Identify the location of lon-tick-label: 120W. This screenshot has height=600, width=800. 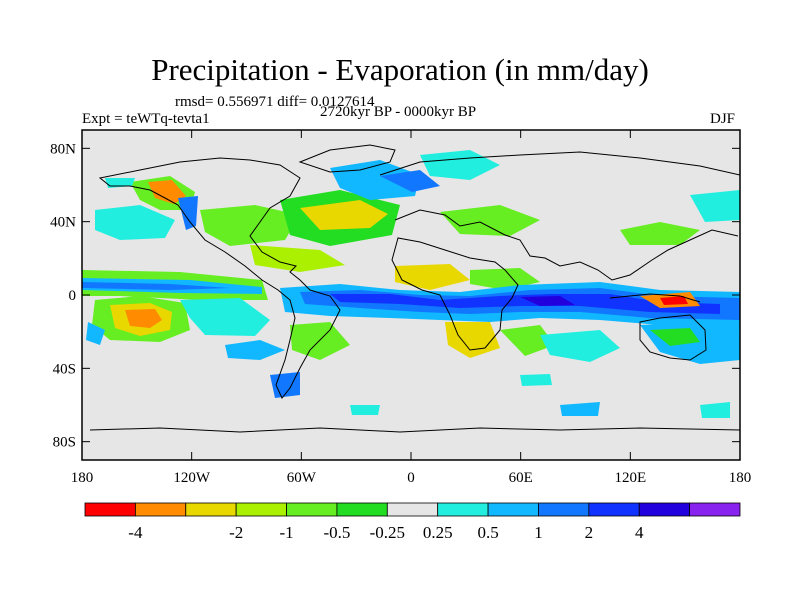
(192, 478).